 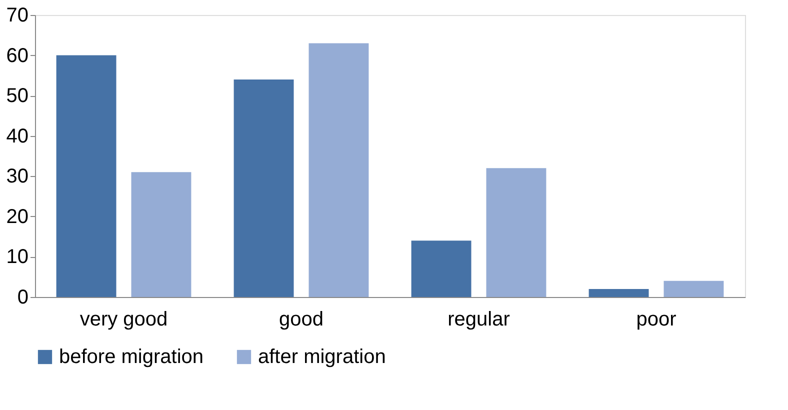 I want to click on y-tick-label: 70, so click(x=17, y=15).